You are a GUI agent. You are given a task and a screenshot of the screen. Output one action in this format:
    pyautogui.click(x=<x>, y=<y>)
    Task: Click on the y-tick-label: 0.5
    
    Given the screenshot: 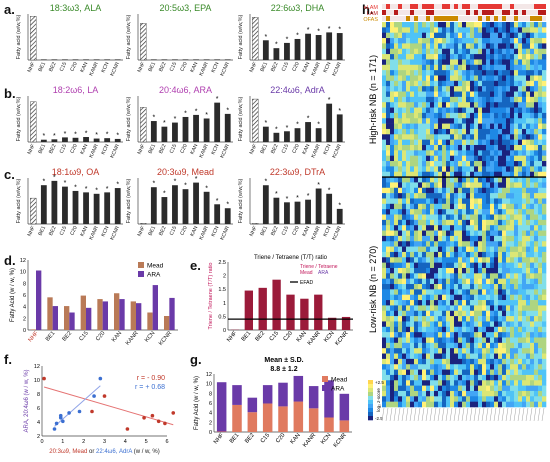 What is the action you would take?
    pyautogui.click(x=222, y=317)
    